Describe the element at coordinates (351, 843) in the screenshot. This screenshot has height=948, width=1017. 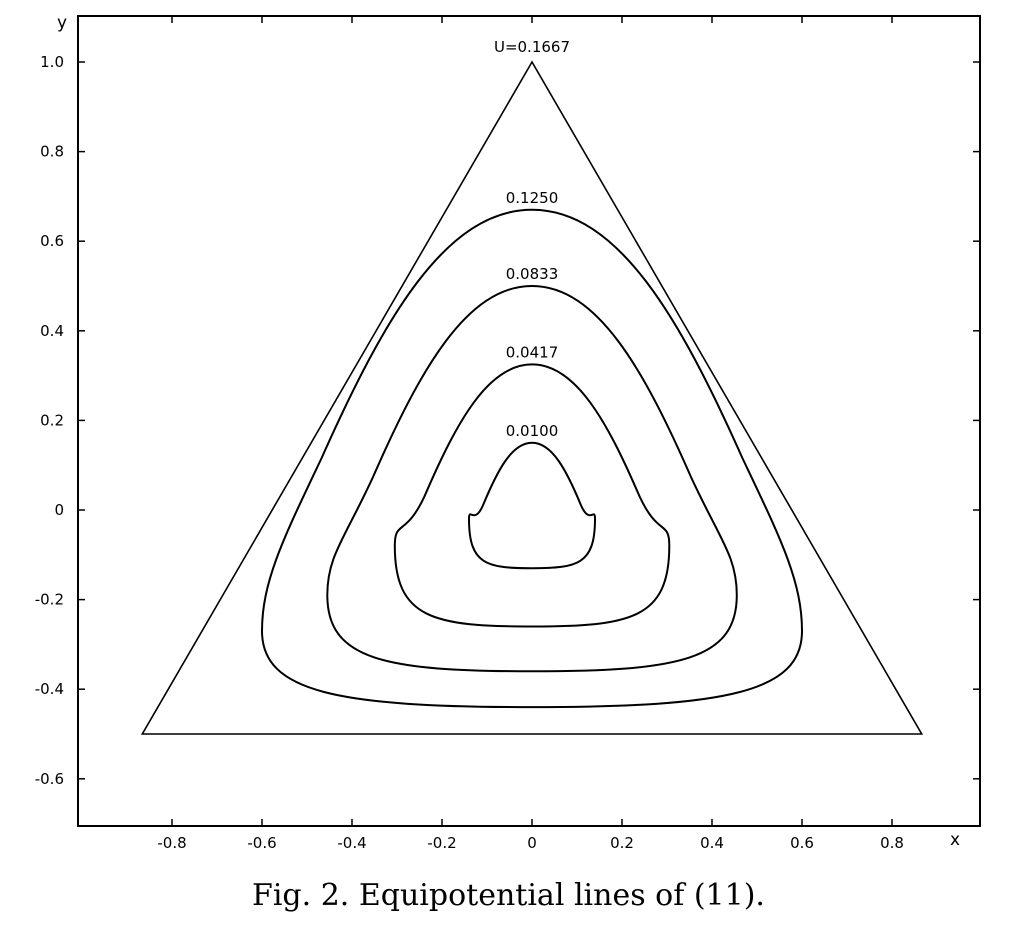
I see `x-tick-label: -0.4` at that location.